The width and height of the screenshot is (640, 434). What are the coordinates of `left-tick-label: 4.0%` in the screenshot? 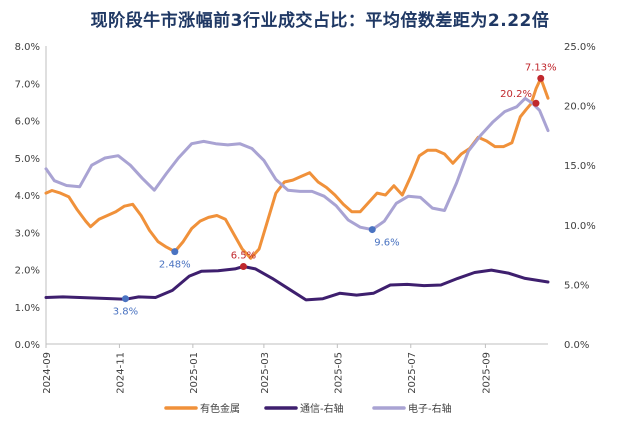 It's located at (27, 196).